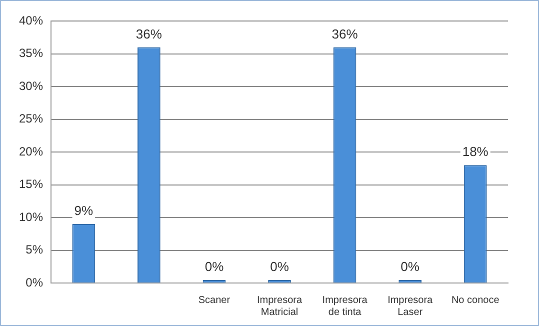  What do you see at coordinates (35, 282) in the screenshot?
I see `y-tick-label: 0%` at bounding box center [35, 282].